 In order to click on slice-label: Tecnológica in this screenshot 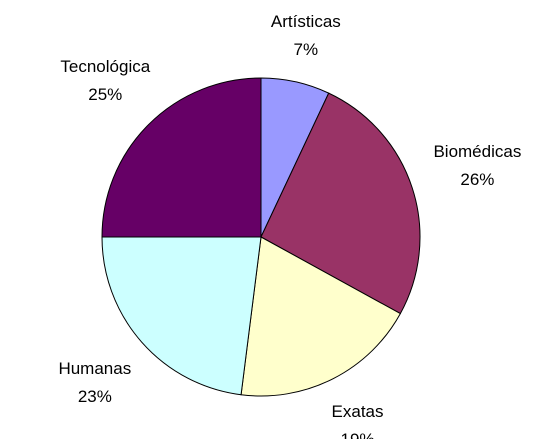, I will do `click(105, 66)`.